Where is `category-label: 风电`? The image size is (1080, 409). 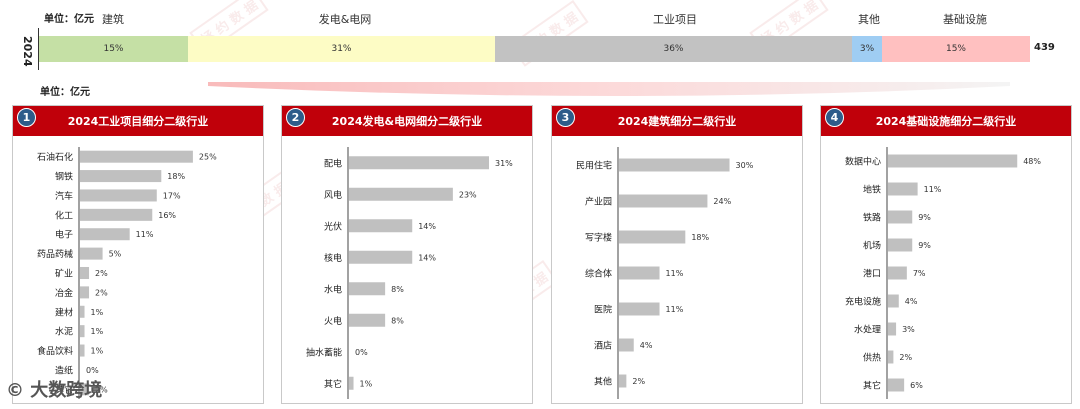
category-label: 风电 is located at coordinates (333, 195).